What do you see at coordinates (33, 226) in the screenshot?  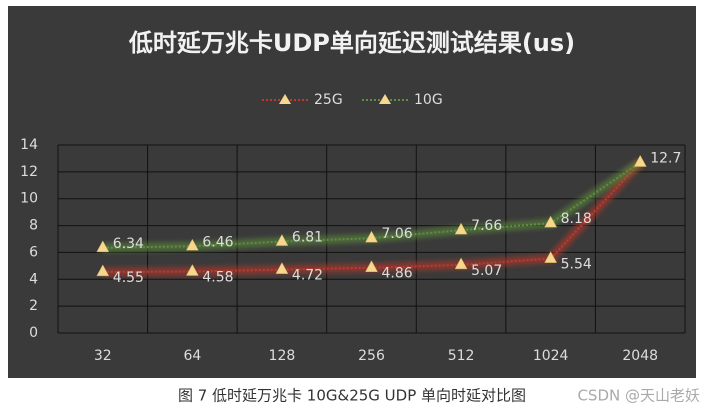 I see `y-tick-label: 8` at bounding box center [33, 226].